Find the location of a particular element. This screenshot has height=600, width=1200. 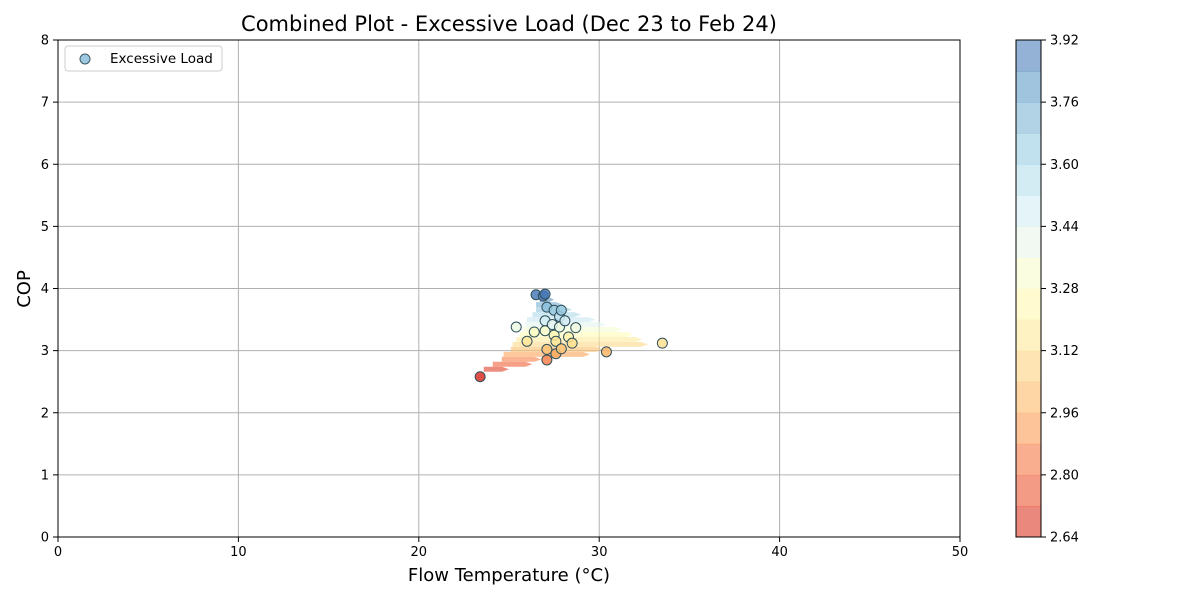

y-tick-label: 4 is located at coordinates (45, 289).